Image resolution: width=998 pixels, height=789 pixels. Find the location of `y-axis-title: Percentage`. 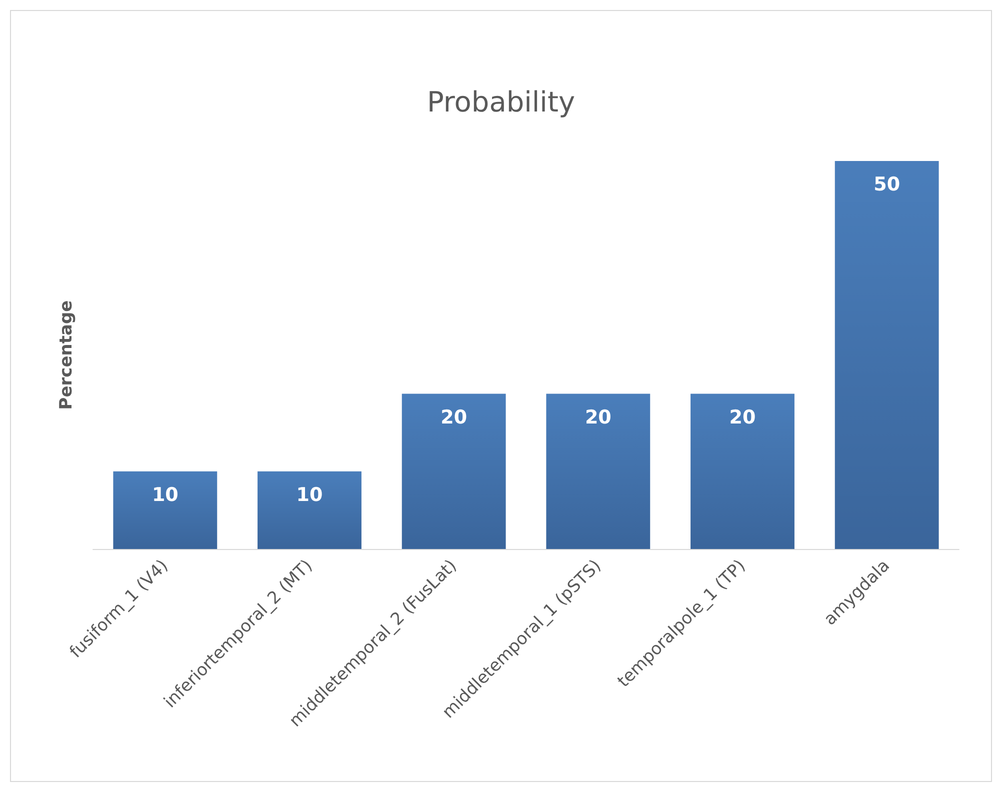

y-axis-title: Percentage is located at coordinates (66, 355).